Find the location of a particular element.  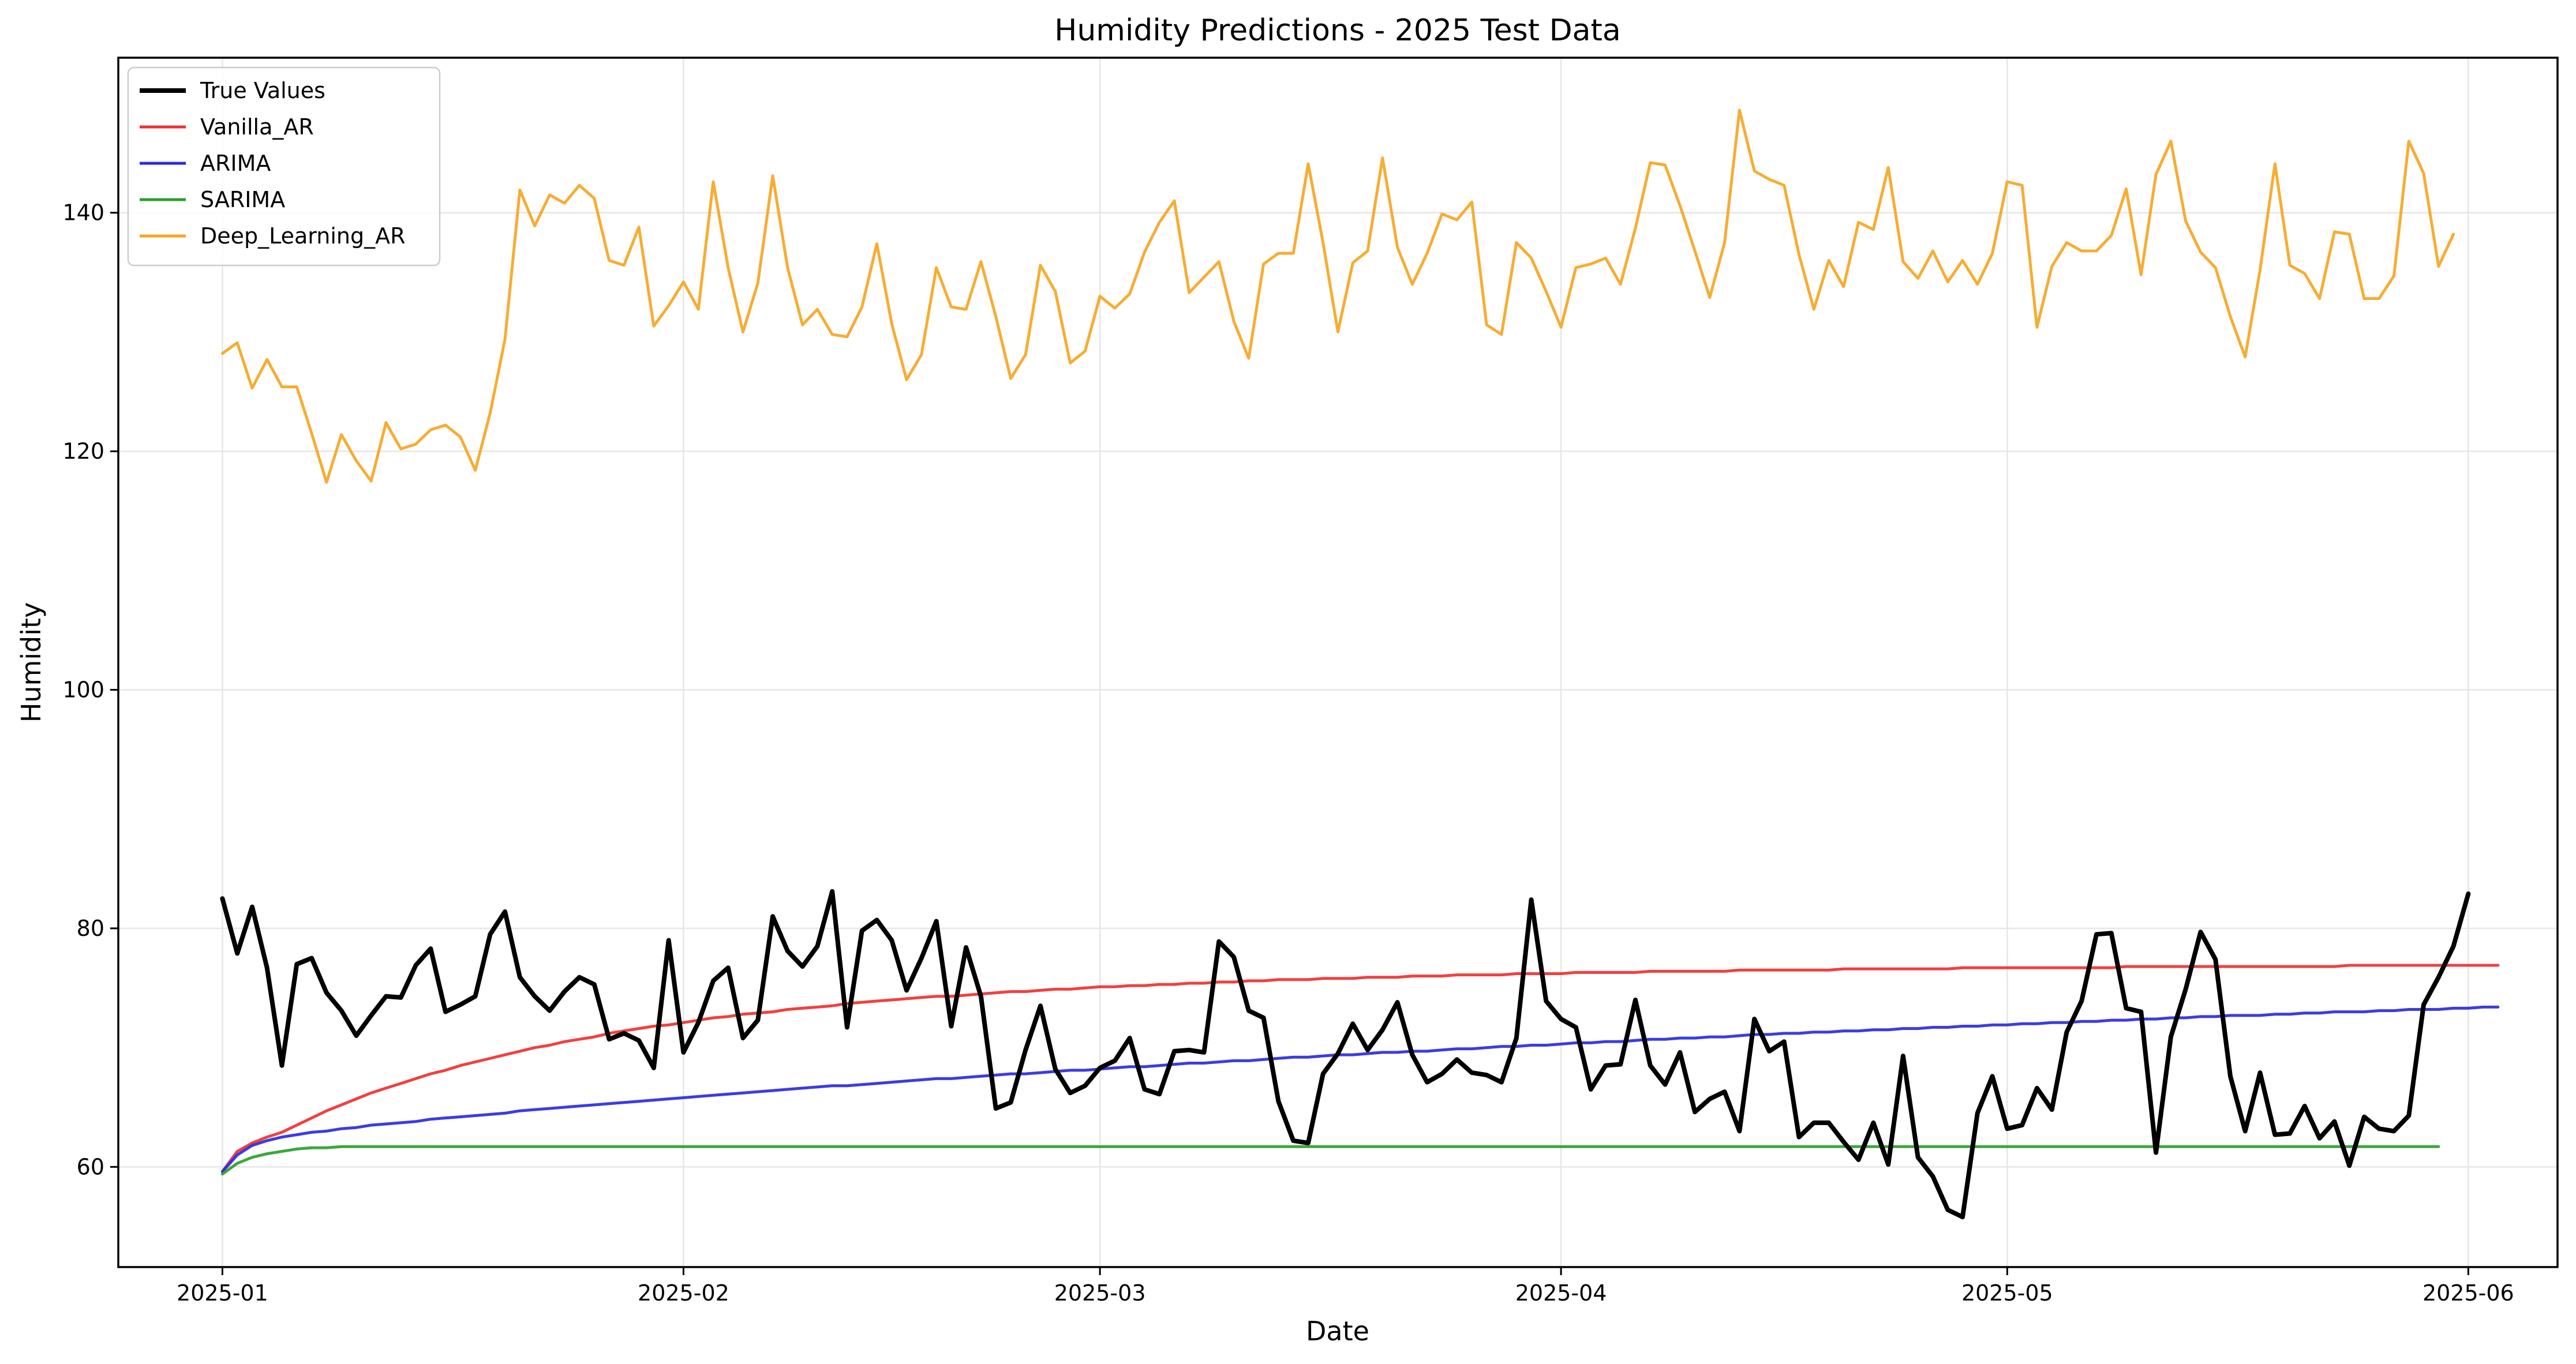

y-axis: 60 80 100 120 140 is located at coordinates (90, 689).